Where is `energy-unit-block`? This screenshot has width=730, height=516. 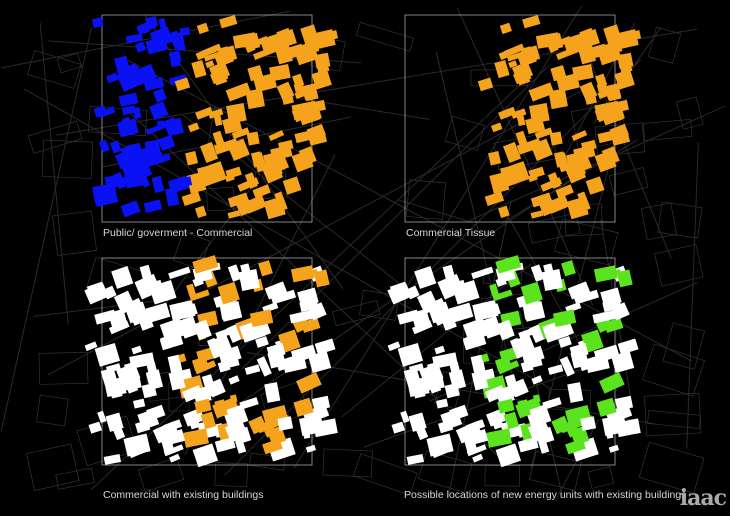 energy-unit-block is located at coordinates (508, 367).